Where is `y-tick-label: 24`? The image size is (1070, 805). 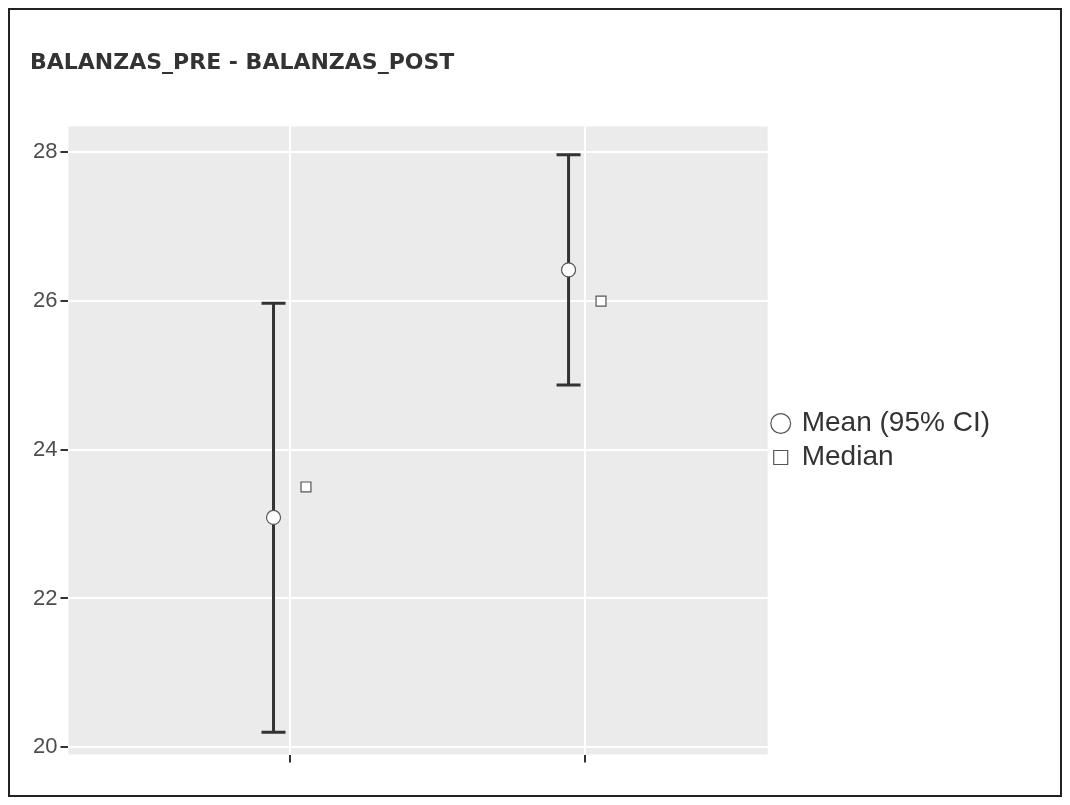
y-tick-label: 24 is located at coordinates (45, 448).